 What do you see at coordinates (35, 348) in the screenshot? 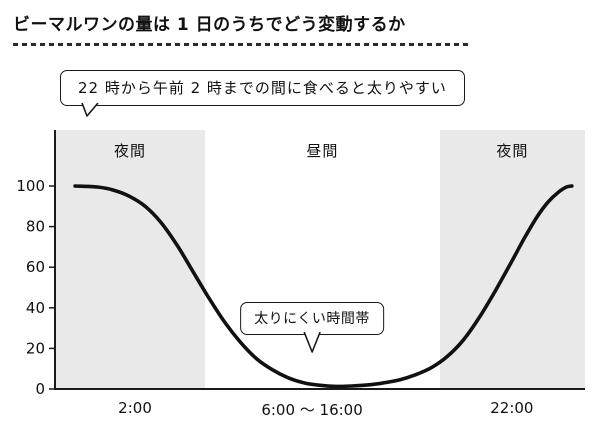
I see `y-tick-label: 20` at bounding box center [35, 348].